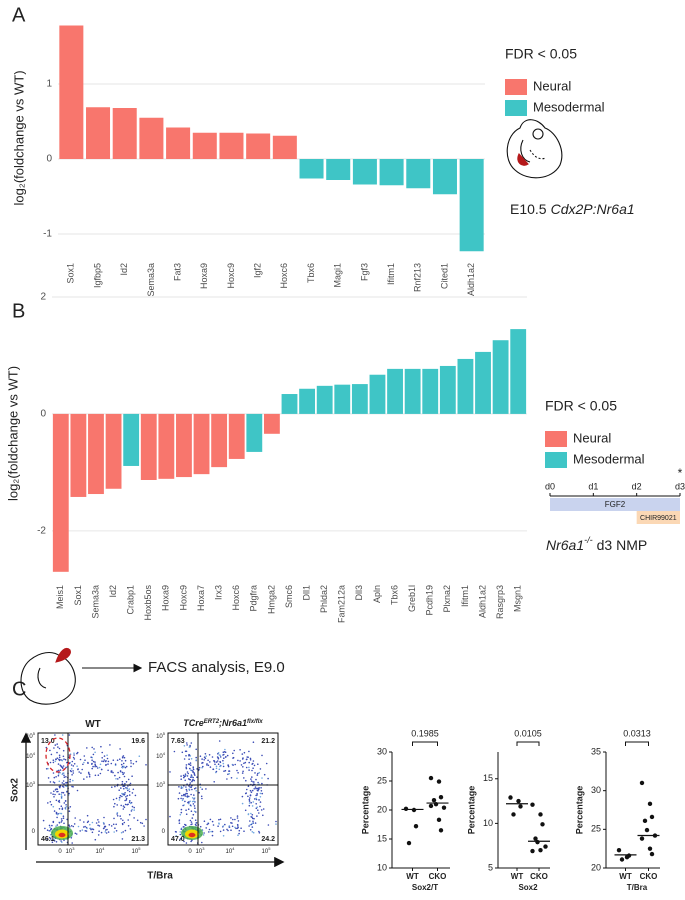  What do you see at coordinates (31, 784) in the screenshot?
I see `facs-y-tick: 10³` at bounding box center [31, 784].